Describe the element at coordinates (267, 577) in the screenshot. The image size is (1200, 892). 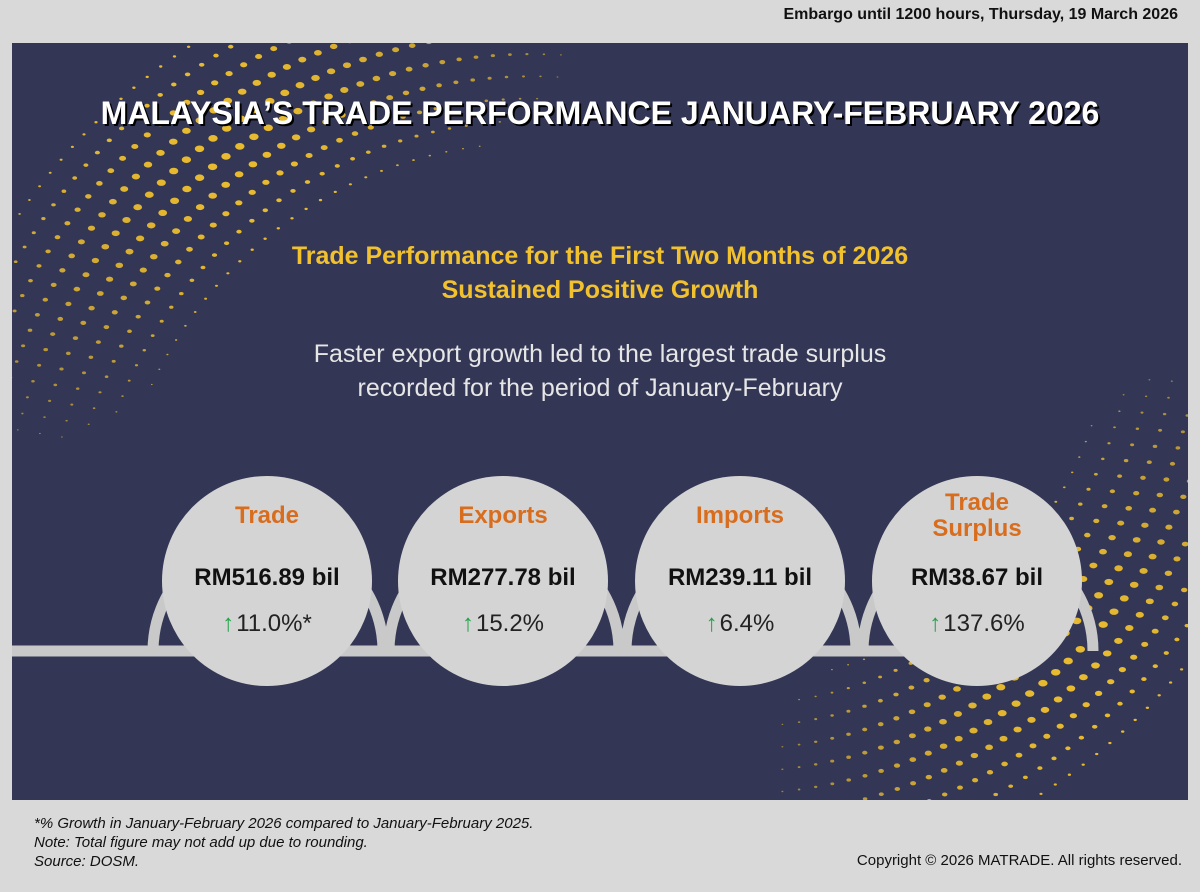
I see `metric-value: RM516.89 bil` at that location.